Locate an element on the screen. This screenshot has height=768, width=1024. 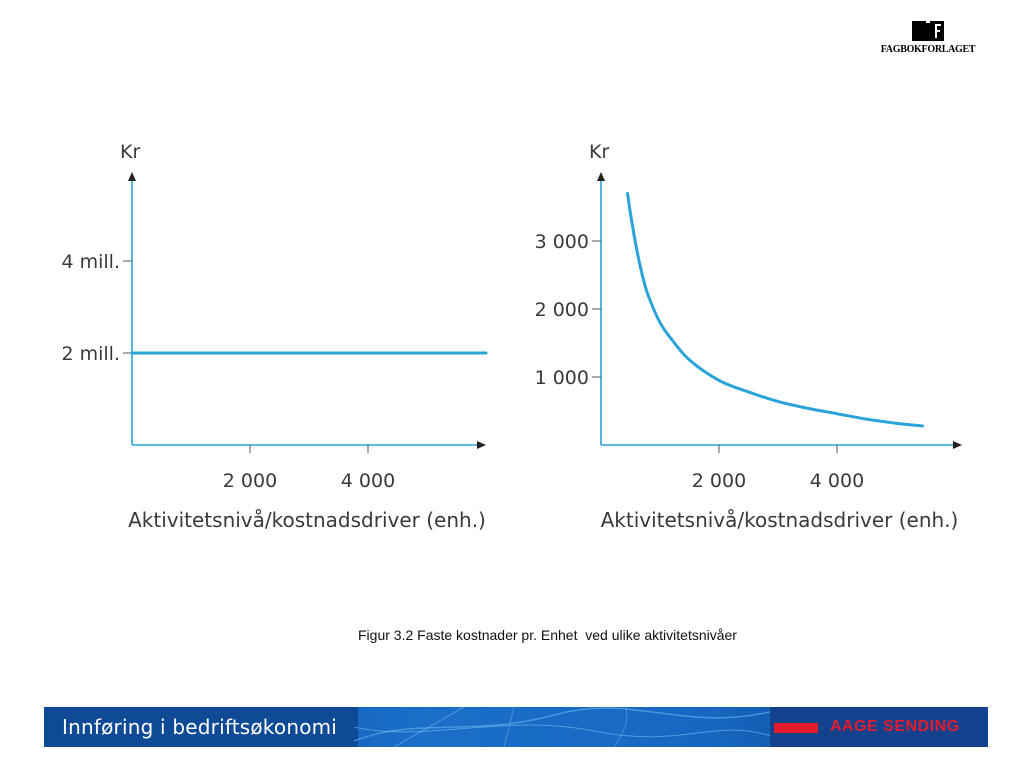
publisher-name: FAGBOKFORLAGET is located at coordinates (928, 49).